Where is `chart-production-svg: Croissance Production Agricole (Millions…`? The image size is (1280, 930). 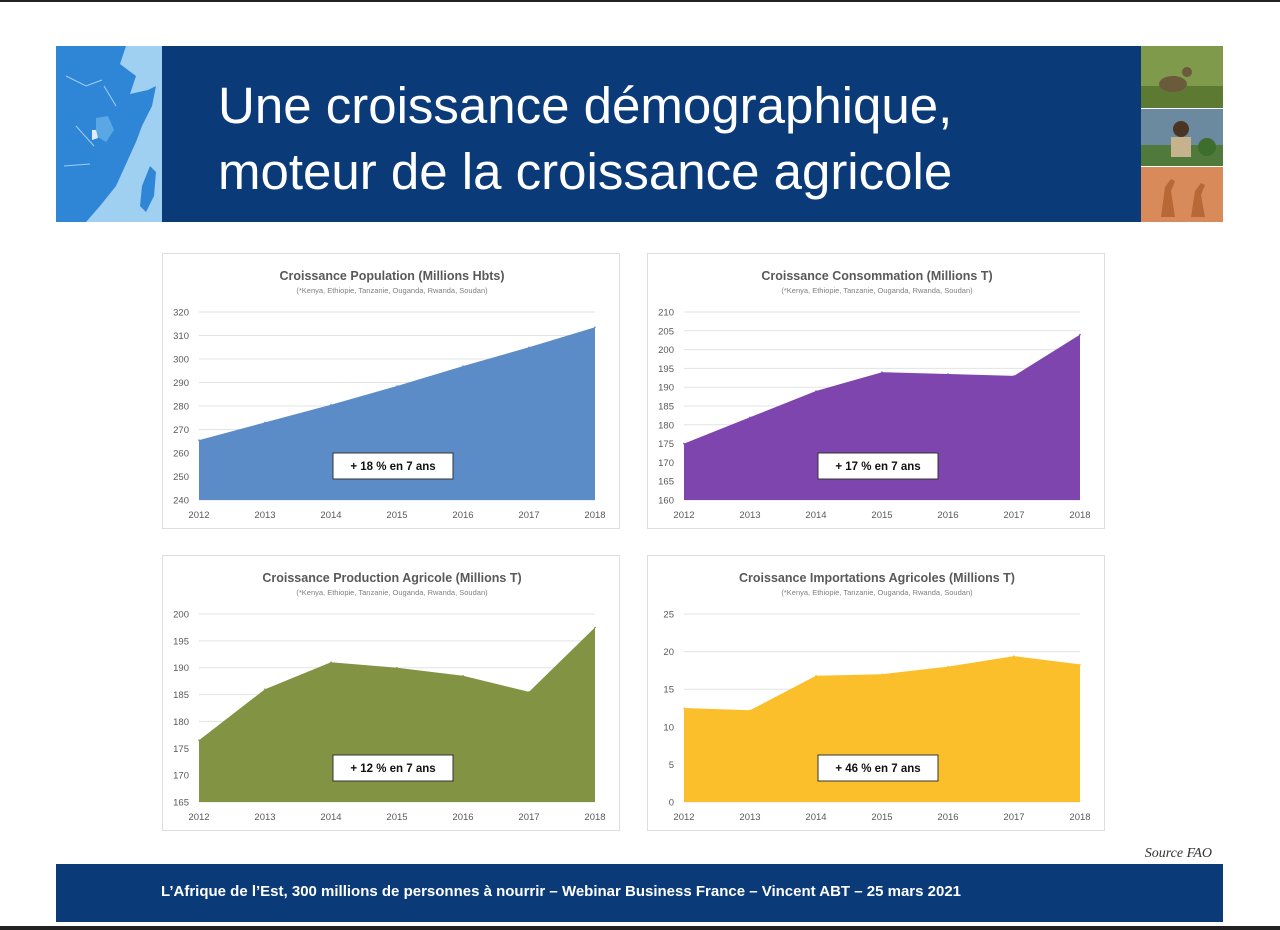 chart-production-svg: Croissance Production Agricole (Millions… is located at coordinates (389, 697).